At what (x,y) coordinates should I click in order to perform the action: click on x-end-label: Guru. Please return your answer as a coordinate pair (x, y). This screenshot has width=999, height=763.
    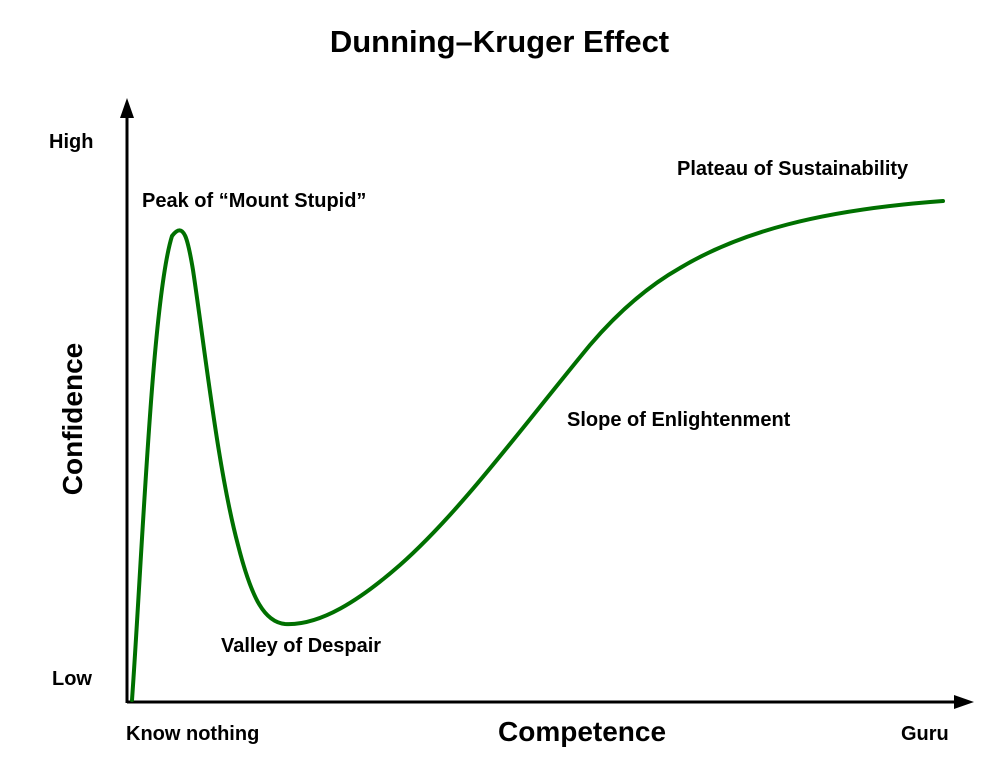
    Looking at the image, I should click on (925, 734).